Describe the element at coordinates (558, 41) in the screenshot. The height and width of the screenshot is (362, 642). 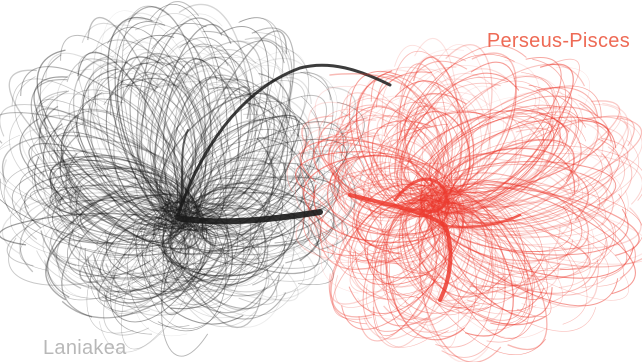
I see `perseus-pisces-label: Perseus-Pisces` at that location.